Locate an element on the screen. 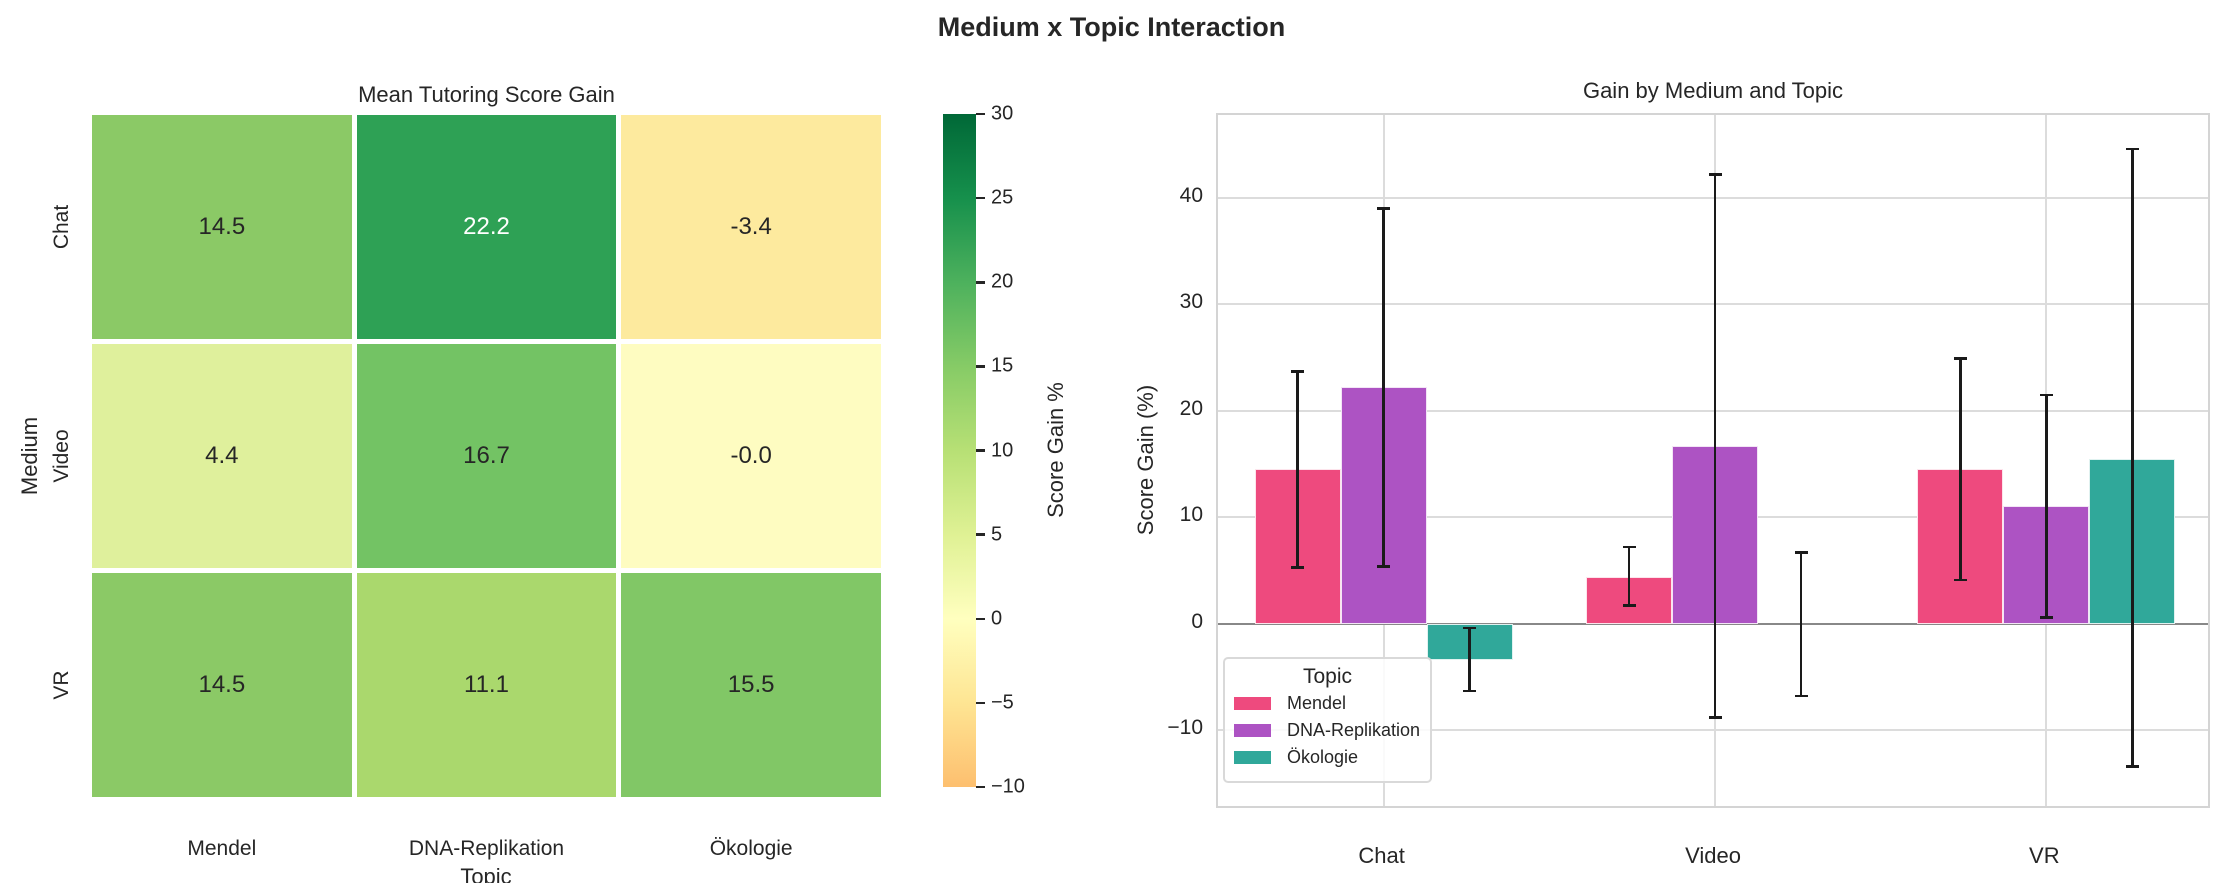 This screenshot has height=883, width=2223. colorbar-tick-label: 30 is located at coordinates (1002, 113).